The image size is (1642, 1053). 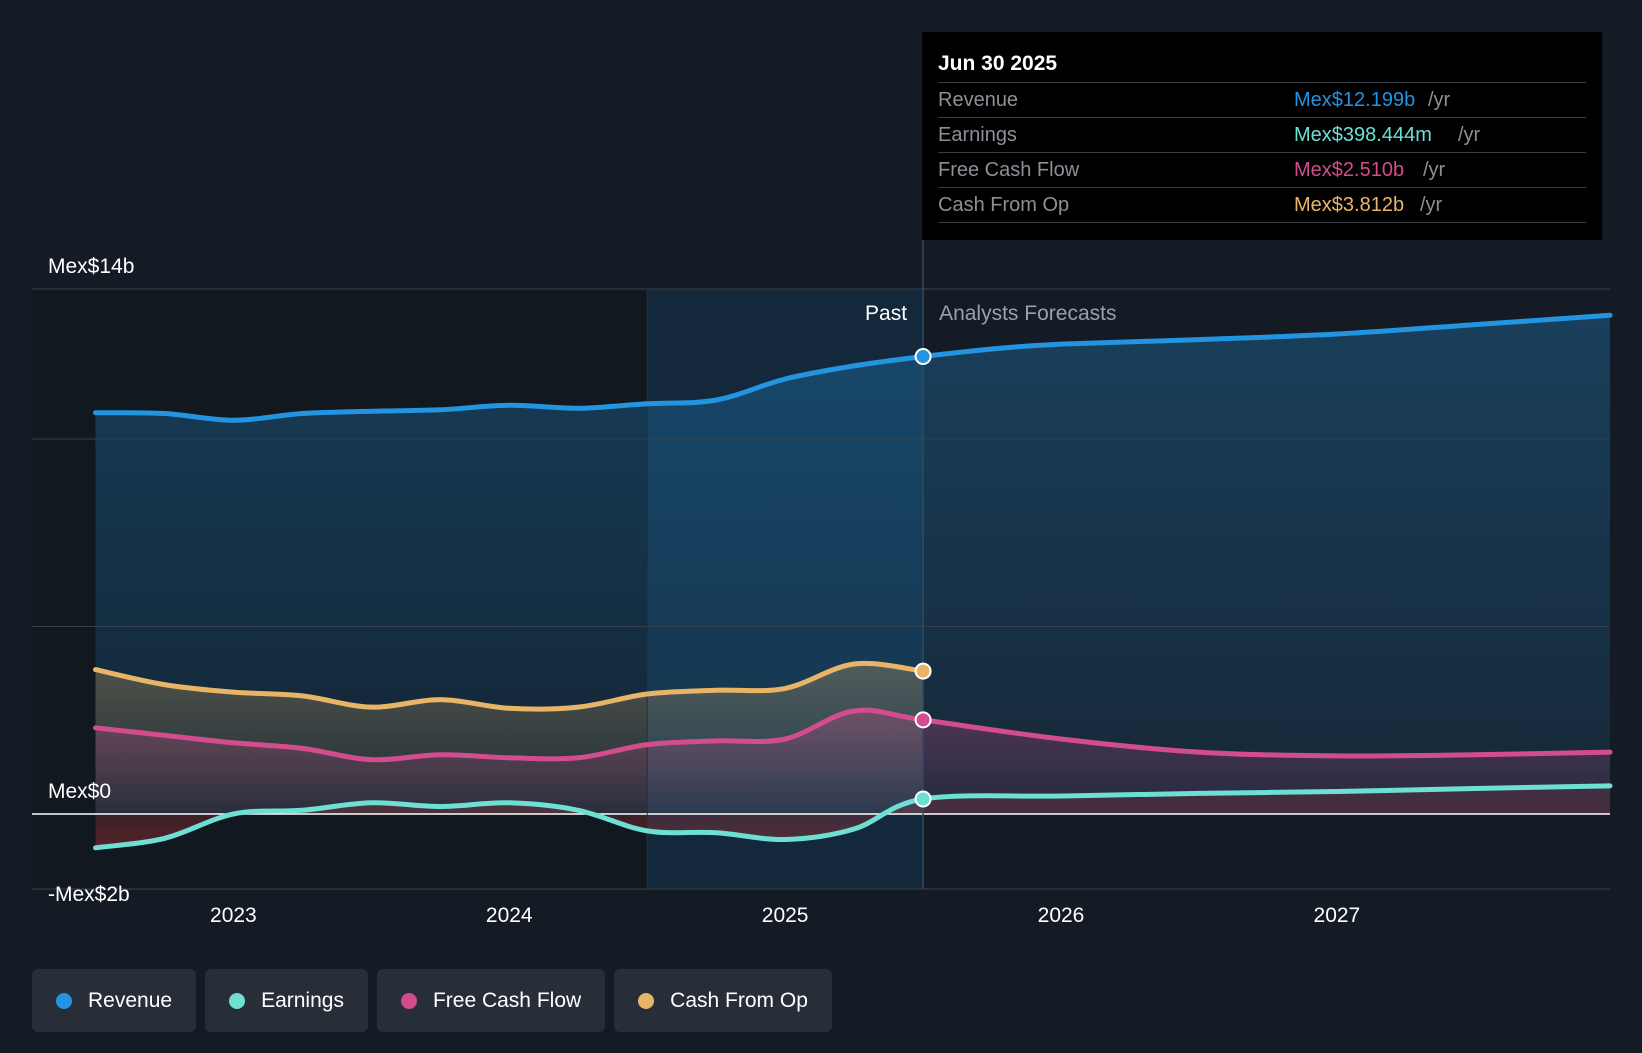 What do you see at coordinates (89, 894) in the screenshot?
I see `y-axis-label: -Mex$2b` at bounding box center [89, 894].